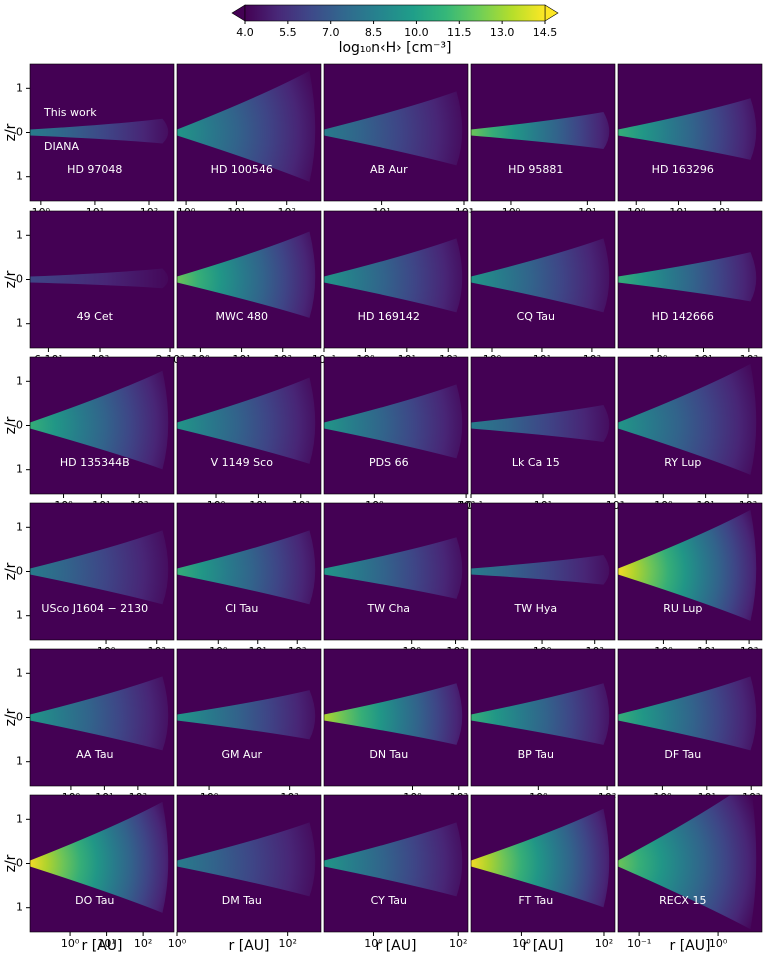  What do you see at coordinates (241, 608) in the screenshot?
I see `panel-name: CI Tau` at bounding box center [241, 608].